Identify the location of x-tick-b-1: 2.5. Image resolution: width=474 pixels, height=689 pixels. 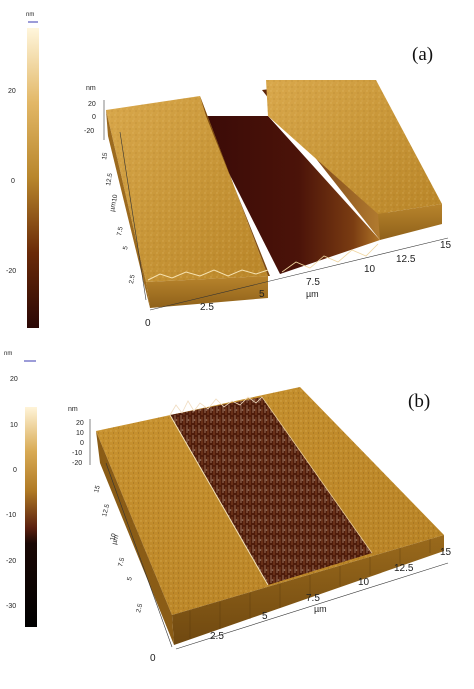
(217, 636).